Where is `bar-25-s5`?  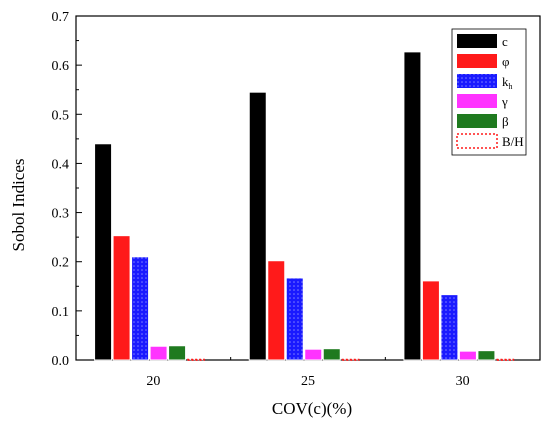
bar-25-s5 is located at coordinates (350, 359).